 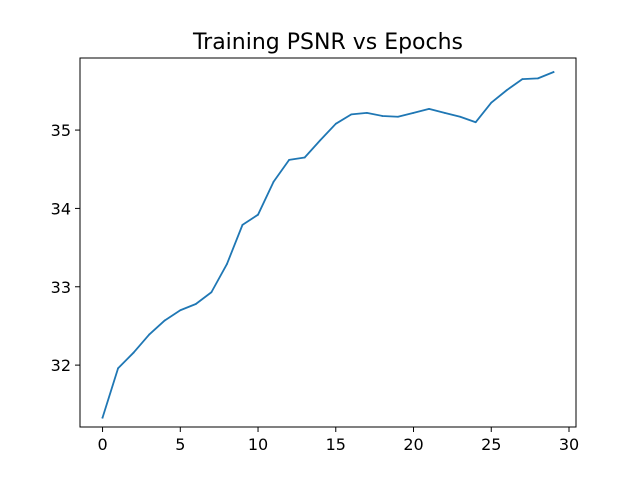 I want to click on y-tick-label: 35, so click(x=61, y=130).